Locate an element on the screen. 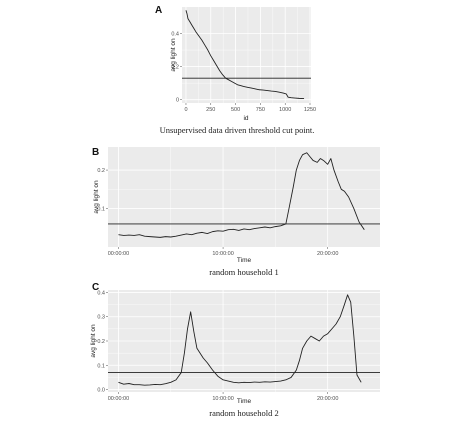 The image size is (474, 426). panel-b-marks is located at coordinates (244, 195).